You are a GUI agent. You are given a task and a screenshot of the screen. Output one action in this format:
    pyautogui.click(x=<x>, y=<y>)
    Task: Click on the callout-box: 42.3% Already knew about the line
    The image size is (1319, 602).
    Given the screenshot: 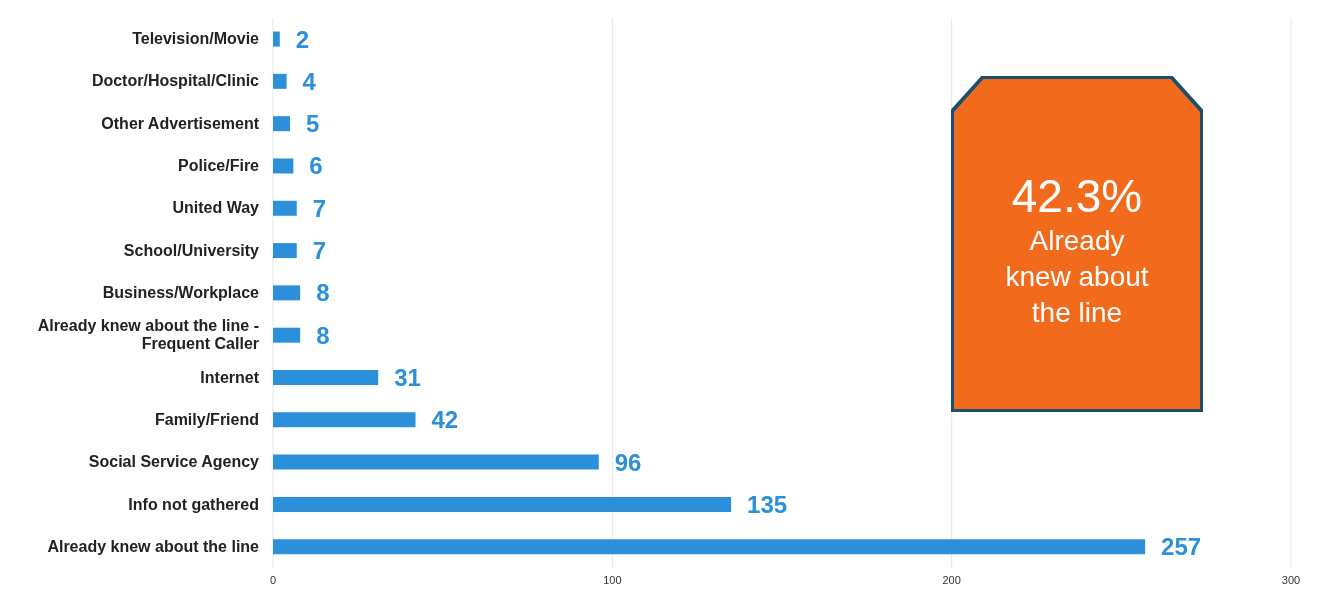 What is the action you would take?
    pyautogui.click(x=1077, y=244)
    